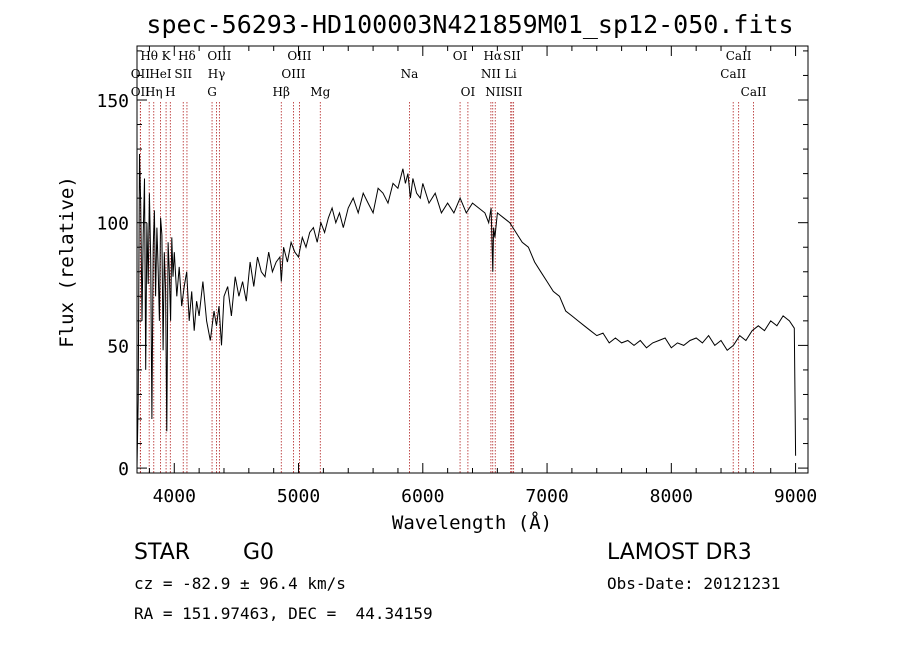 The width and height of the screenshot is (900, 649). What do you see at coordinates (217, 74) in the screenshot?
I see `line-label: Hγ` at bounding box center [217, 74].